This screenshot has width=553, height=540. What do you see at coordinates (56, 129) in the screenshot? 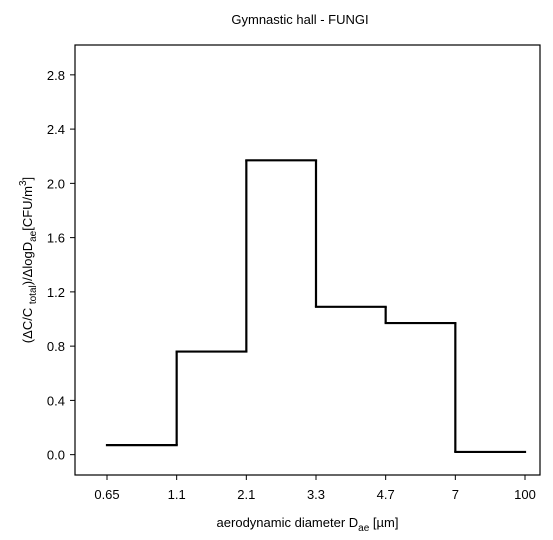
I see `y-tick-label: 2.4` at bounding box center [56, 129].